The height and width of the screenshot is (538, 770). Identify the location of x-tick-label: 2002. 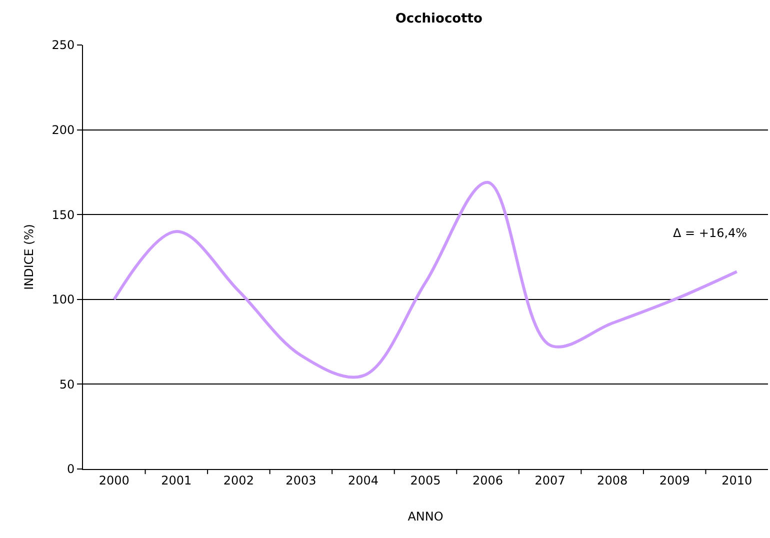
(238, 480).